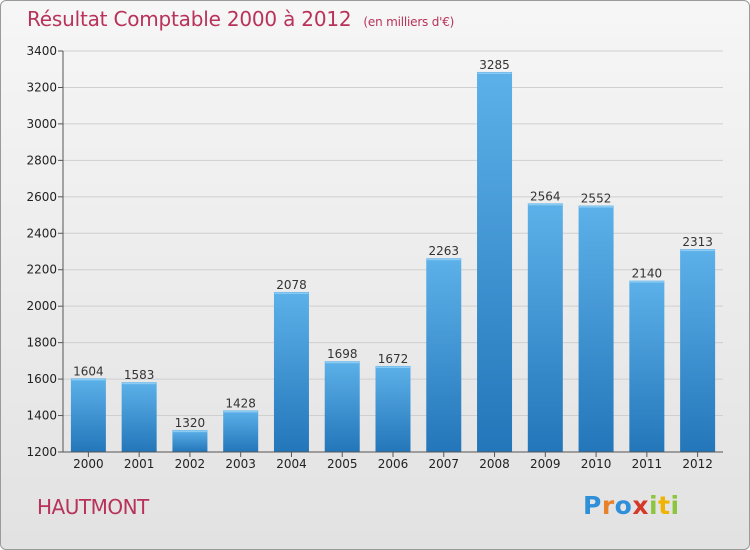  What do you see at coordinates (41, 379) in the screenshot?
I see `y-tick-label: 1600` at bounding box center [41, 379].